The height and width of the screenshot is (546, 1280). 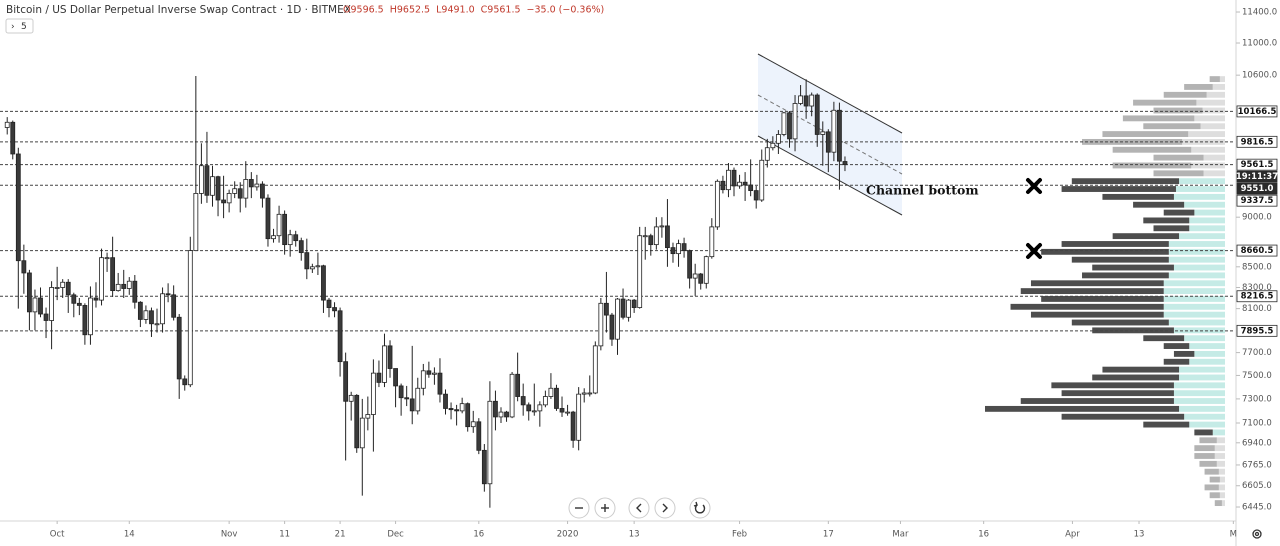 I want to click on y-tick-label: 11000.0, so click(x=1259, y=44).